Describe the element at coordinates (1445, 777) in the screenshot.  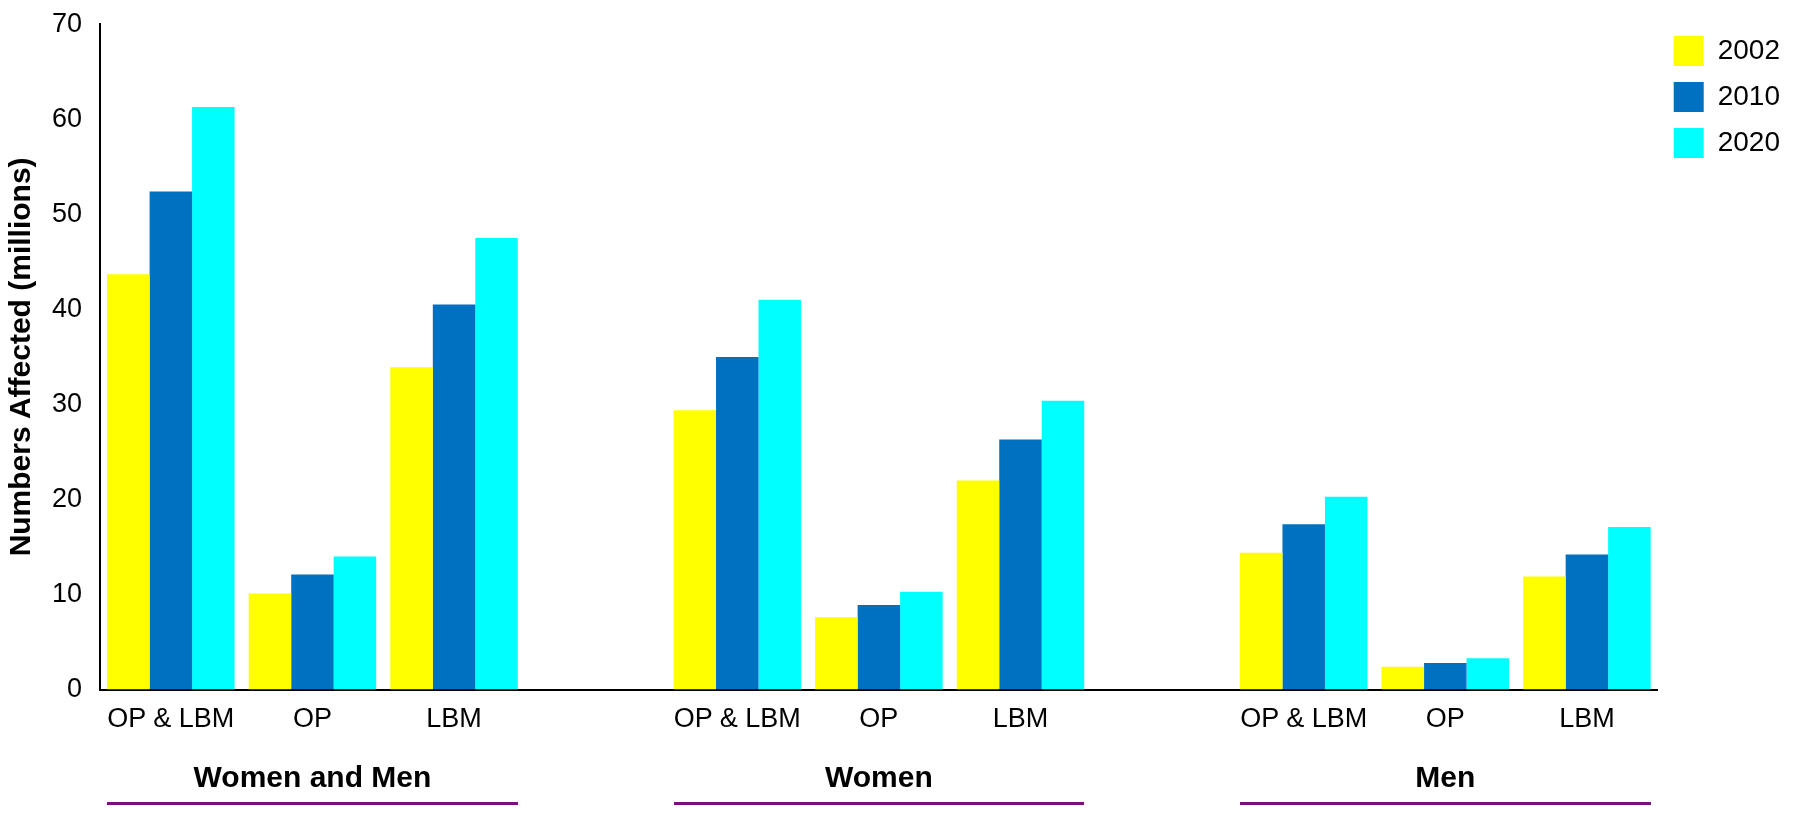
I see `text: Men` at that location.